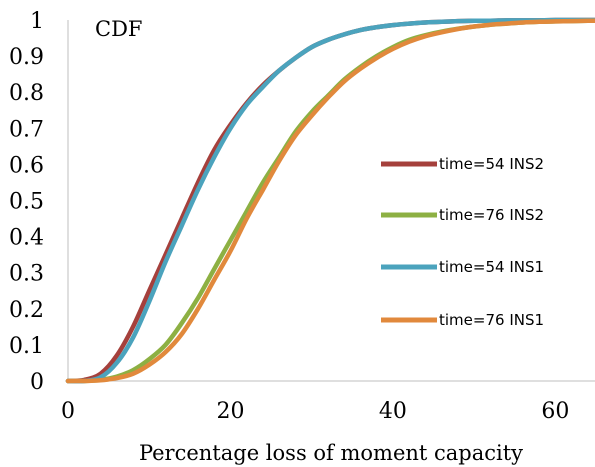  Describe the element at coordinates (26, 129) in the screenshot. I see `y-tick-label: 0.7` at that location.